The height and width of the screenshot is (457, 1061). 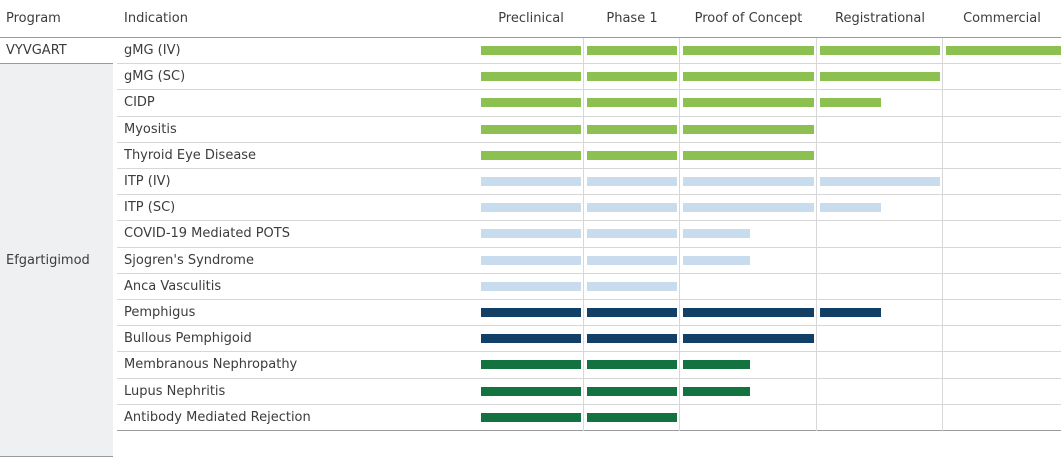 I want to click on indication-label: gMG (IV), so click(x=152, y=50).